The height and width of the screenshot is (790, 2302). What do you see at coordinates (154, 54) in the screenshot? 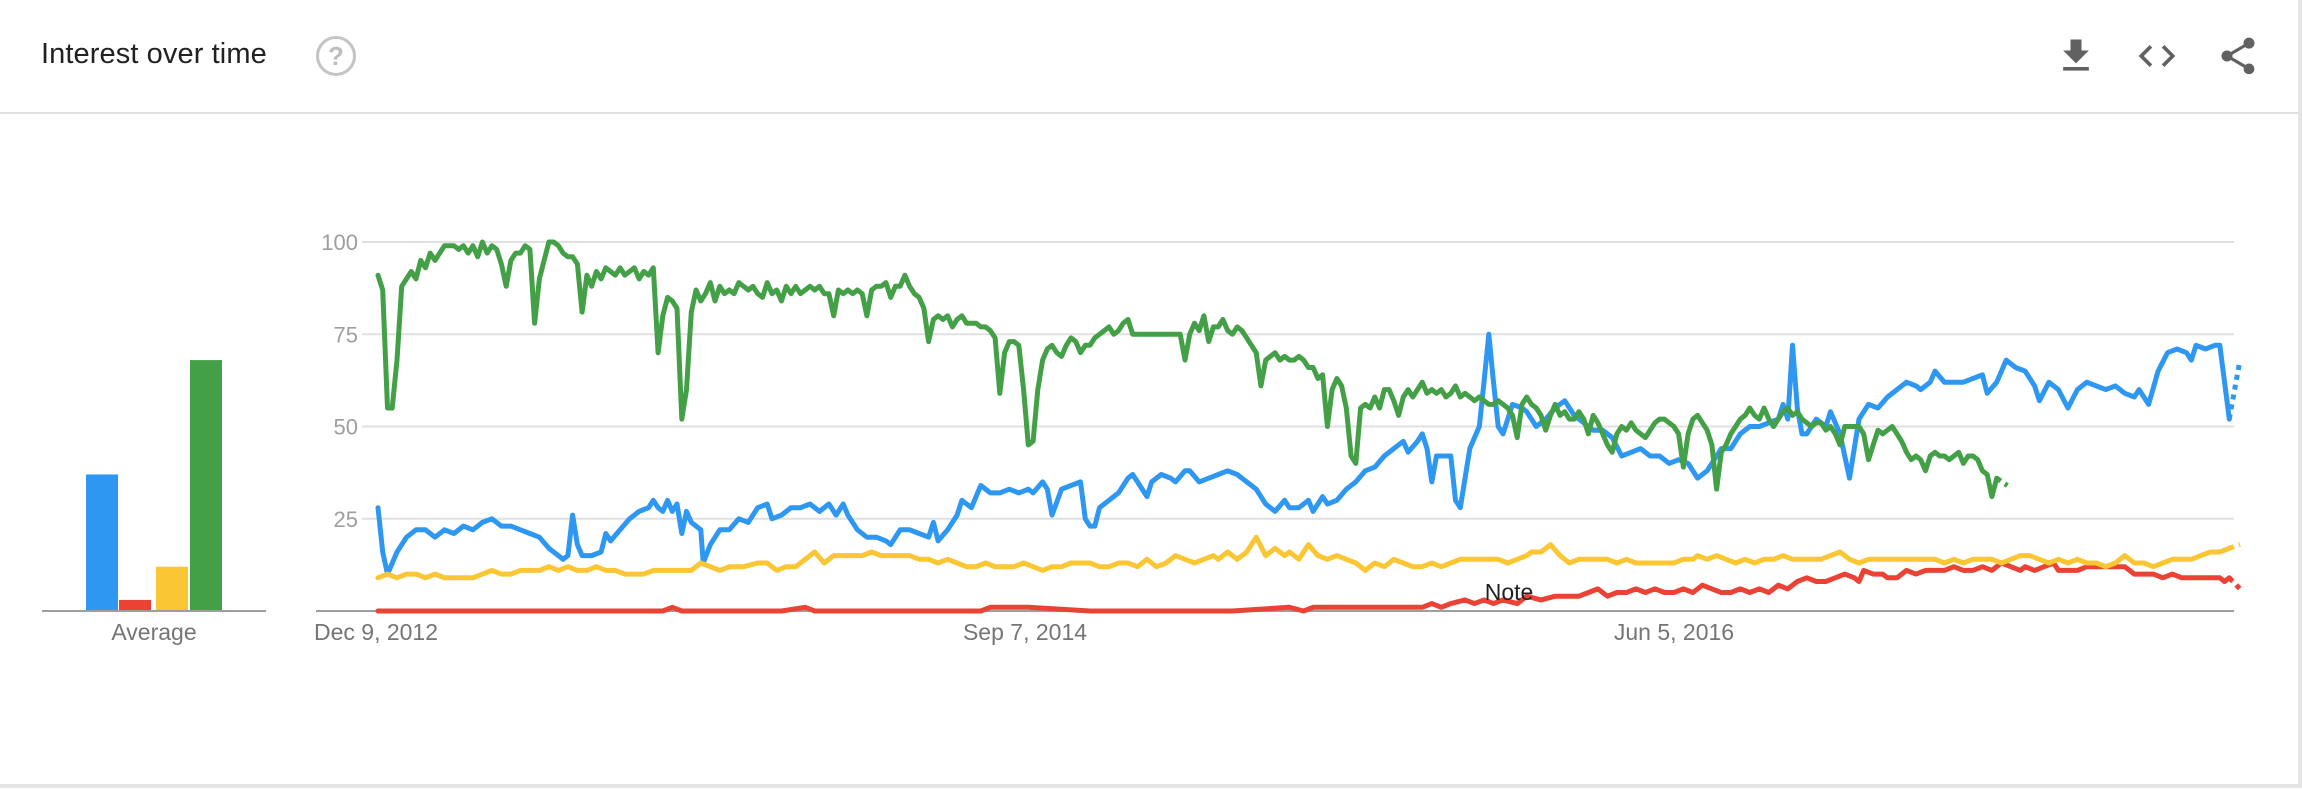
I see `card-title: Interest over time` at bounding box center [154, 54].